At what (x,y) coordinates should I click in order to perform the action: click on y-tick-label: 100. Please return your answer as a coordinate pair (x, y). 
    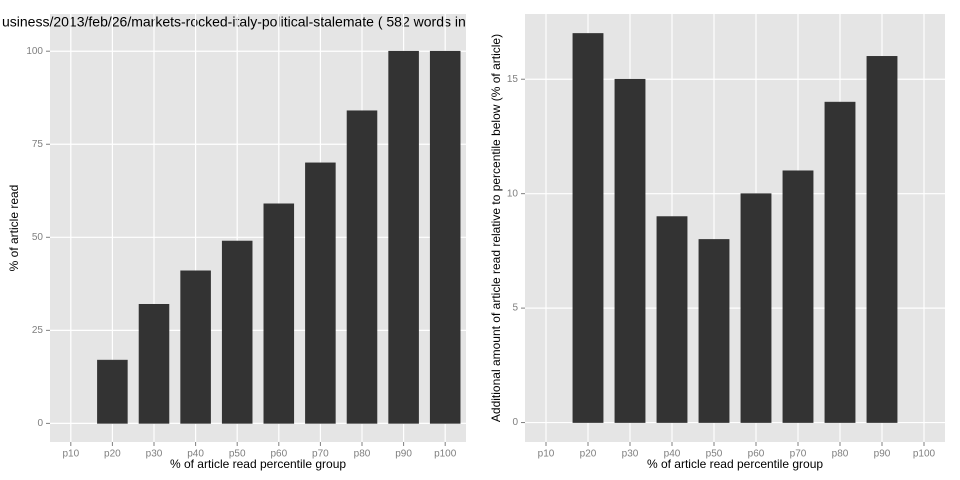
    Looking at the image, I should click on (34, 51).